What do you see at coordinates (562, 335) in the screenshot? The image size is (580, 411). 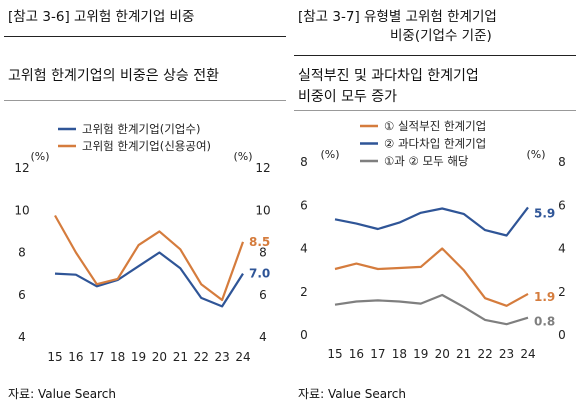 I see `y-tick-label-right: 0` at bounding box center [562, 335].